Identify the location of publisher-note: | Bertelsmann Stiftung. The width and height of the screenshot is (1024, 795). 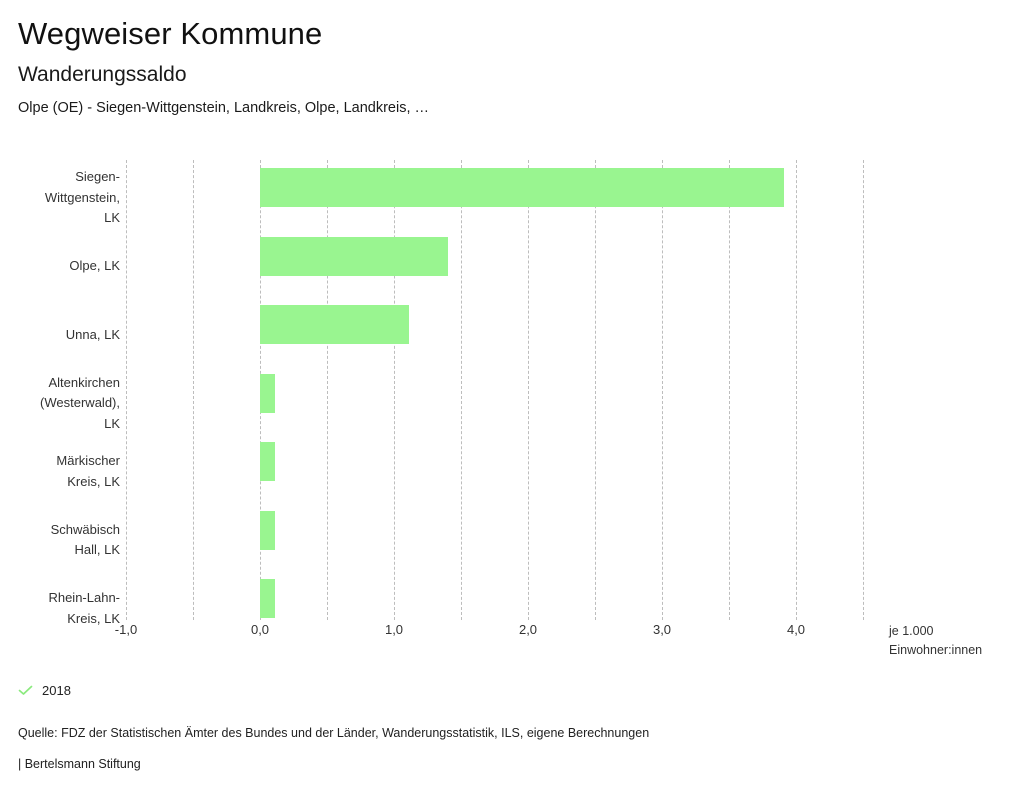
(79, 764).